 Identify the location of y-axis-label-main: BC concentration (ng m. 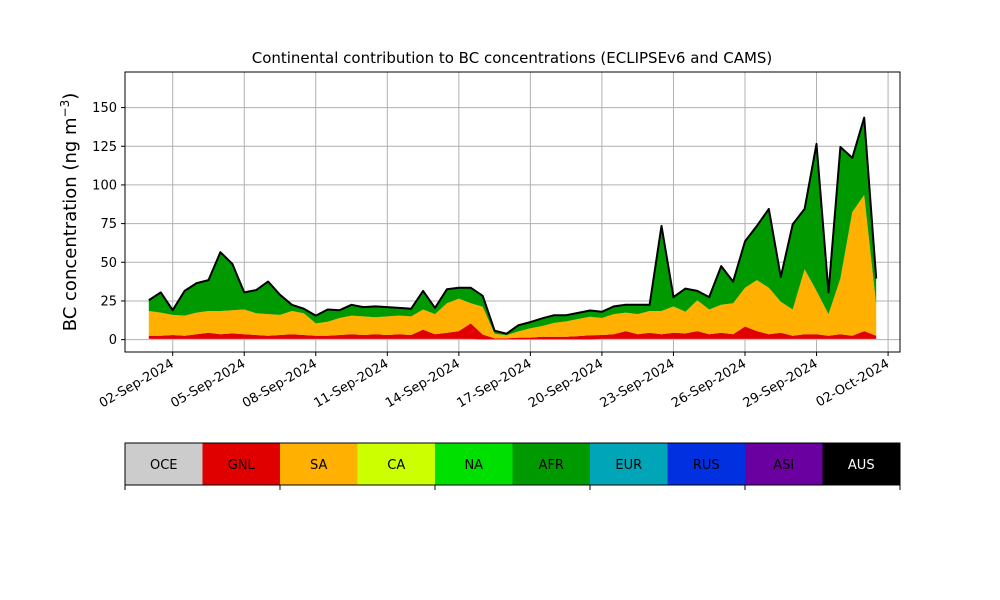
(70, 224).